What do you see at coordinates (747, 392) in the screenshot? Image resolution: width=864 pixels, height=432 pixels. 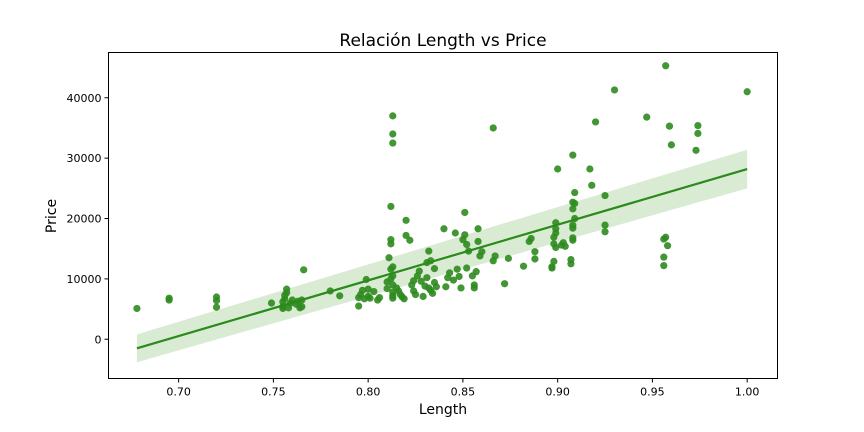 I see `x-tick-label: 1.00` at bounding box center [747, 392].